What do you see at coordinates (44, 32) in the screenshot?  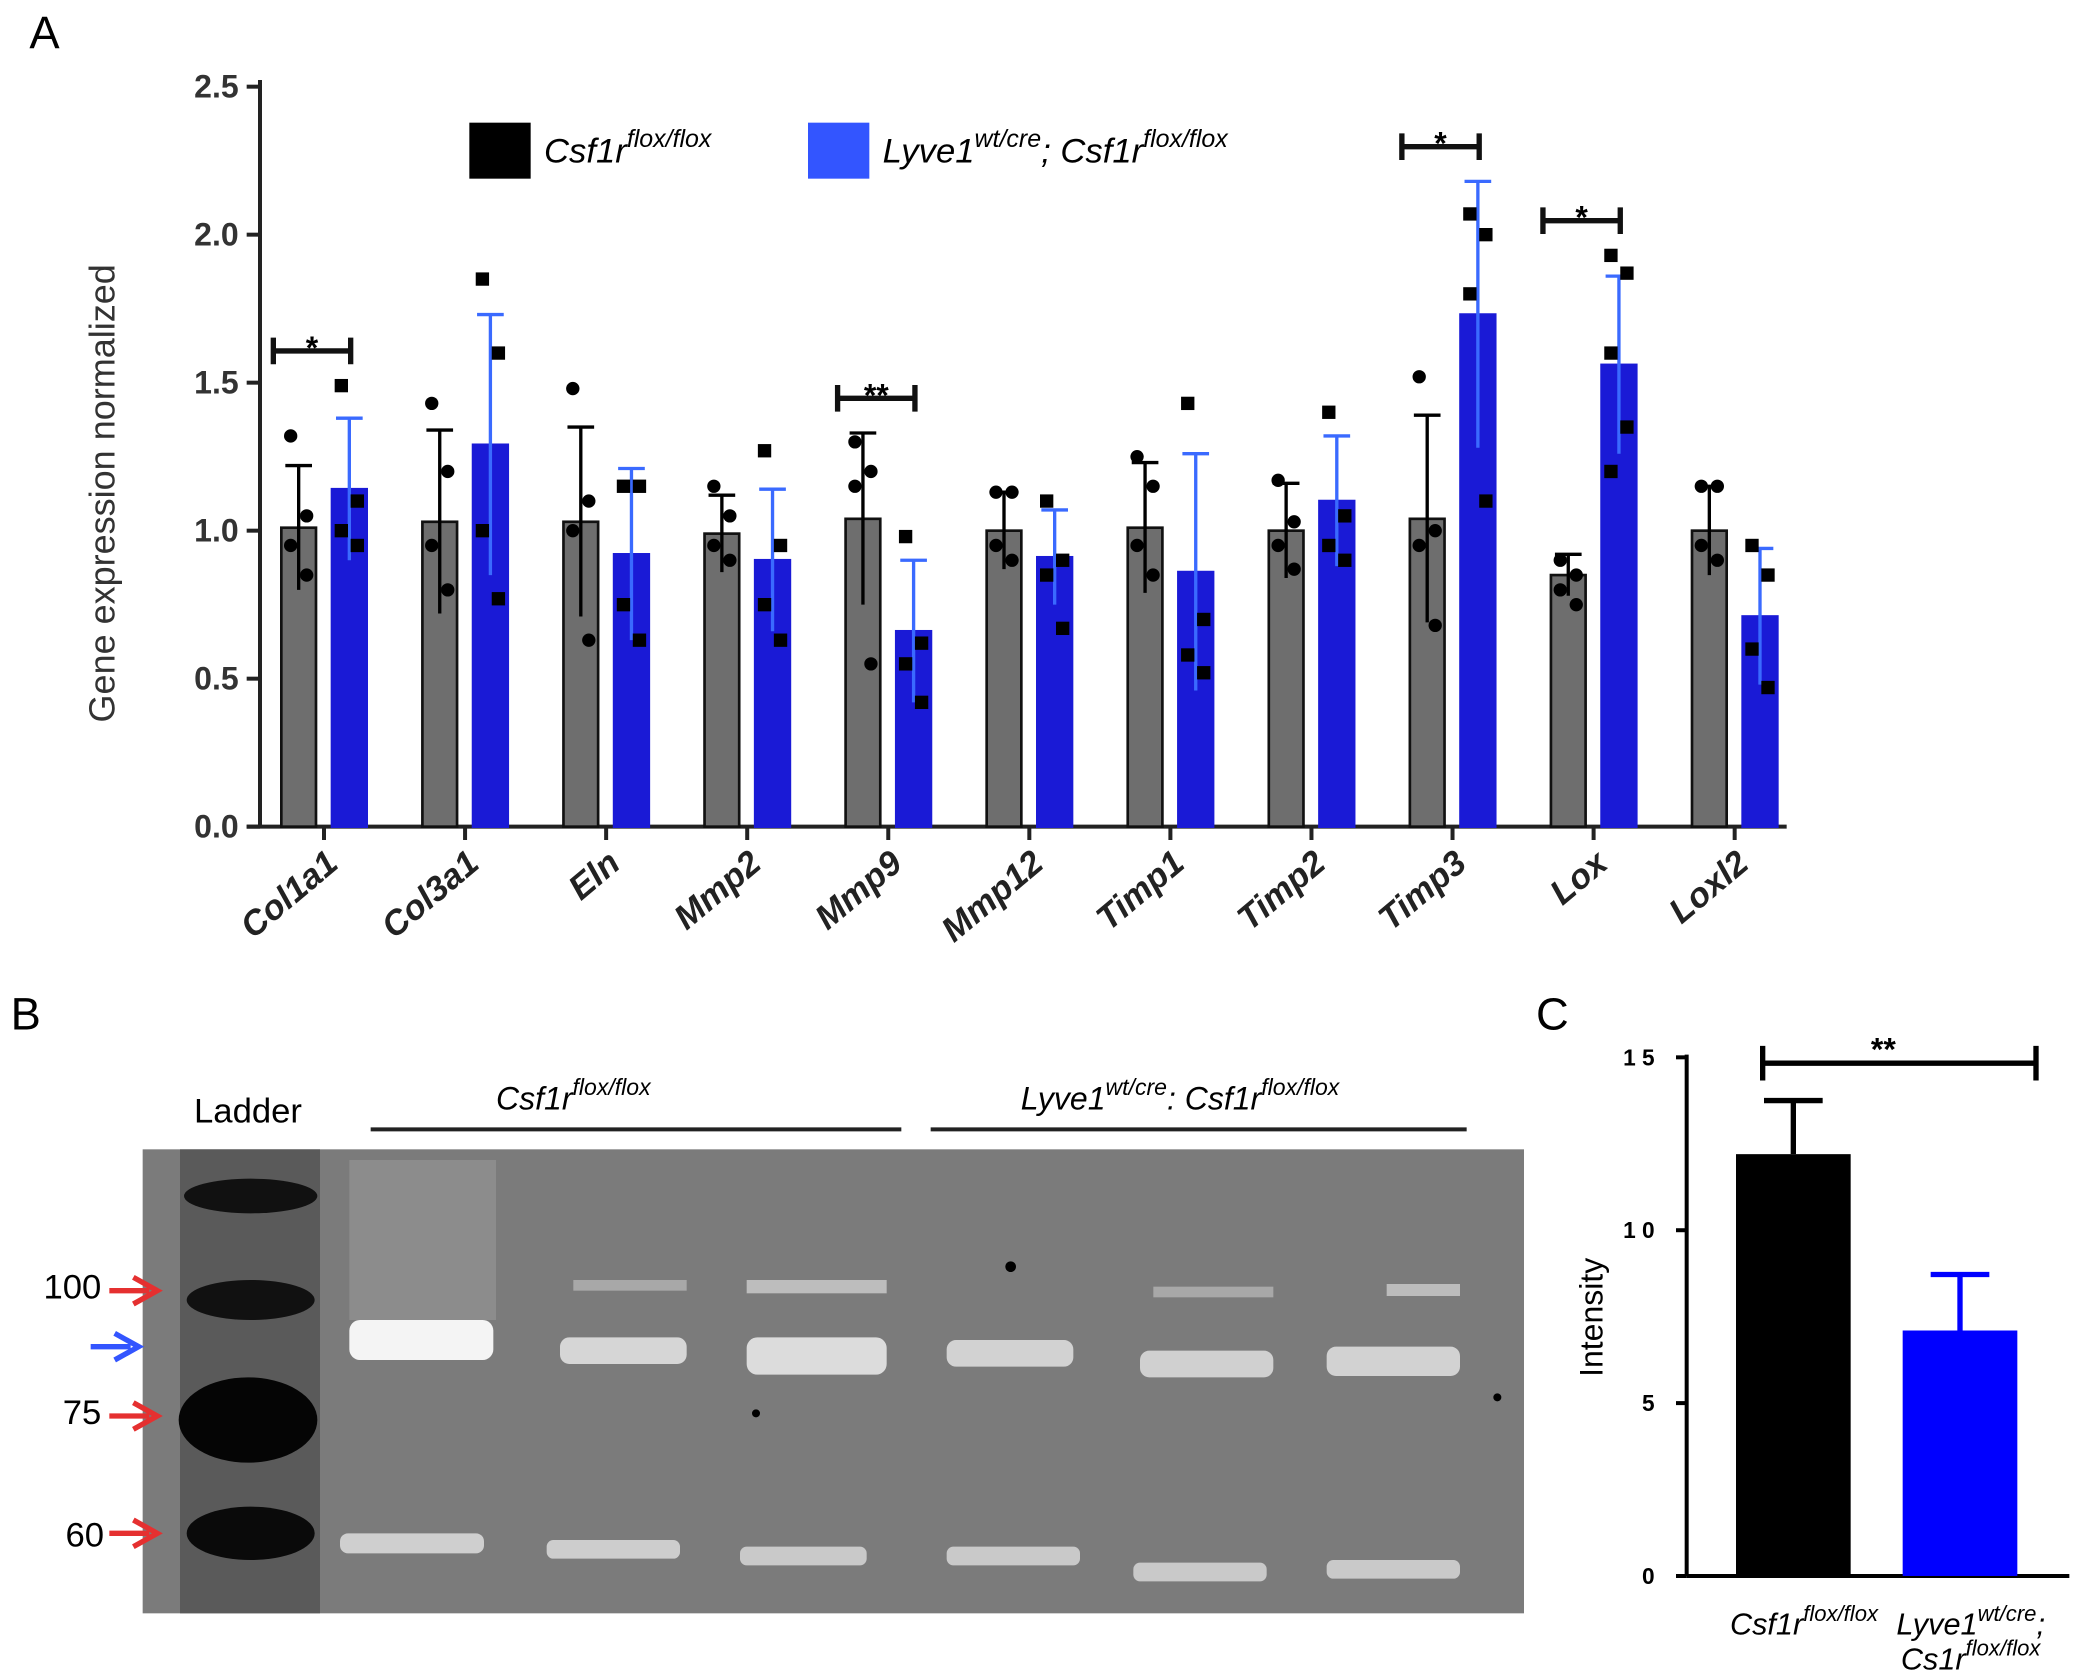 I see `panel-label: A` at bounding box center [44, 32].